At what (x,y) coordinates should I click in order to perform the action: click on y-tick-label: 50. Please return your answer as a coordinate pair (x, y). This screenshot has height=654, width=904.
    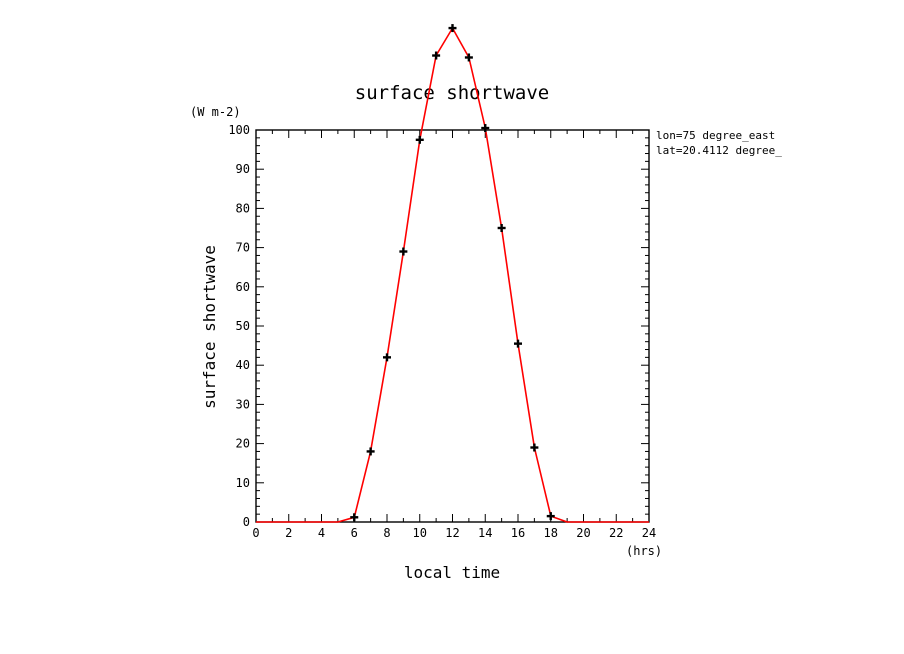
    Looking at the image, I should click on (243, 326).